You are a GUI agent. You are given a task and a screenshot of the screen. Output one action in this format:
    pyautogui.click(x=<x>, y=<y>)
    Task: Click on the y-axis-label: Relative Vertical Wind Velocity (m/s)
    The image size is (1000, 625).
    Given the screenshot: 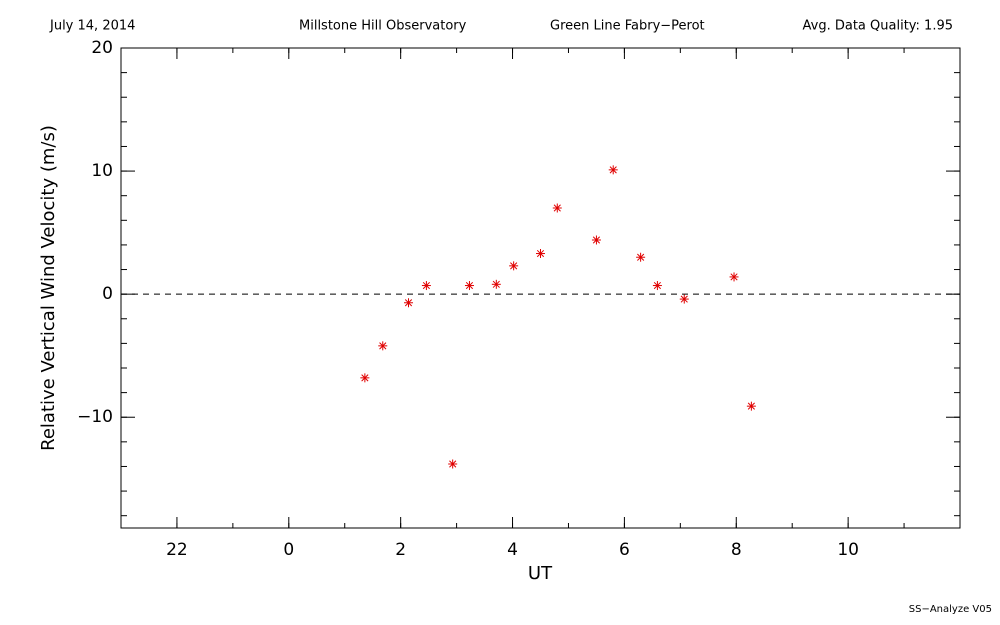 What is the action you would take?
    pyautogui.click(x=48, y=288)
    